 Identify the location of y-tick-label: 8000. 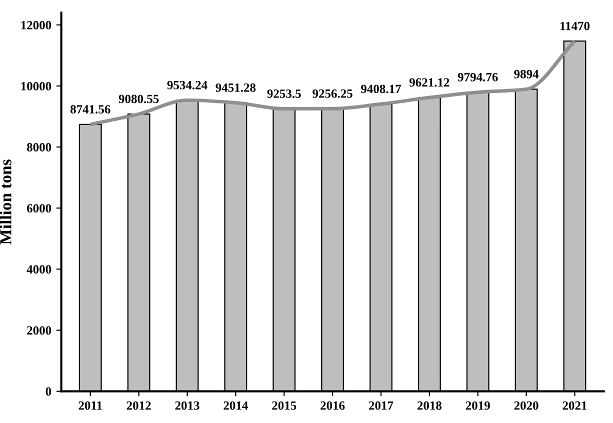
(39, 147).